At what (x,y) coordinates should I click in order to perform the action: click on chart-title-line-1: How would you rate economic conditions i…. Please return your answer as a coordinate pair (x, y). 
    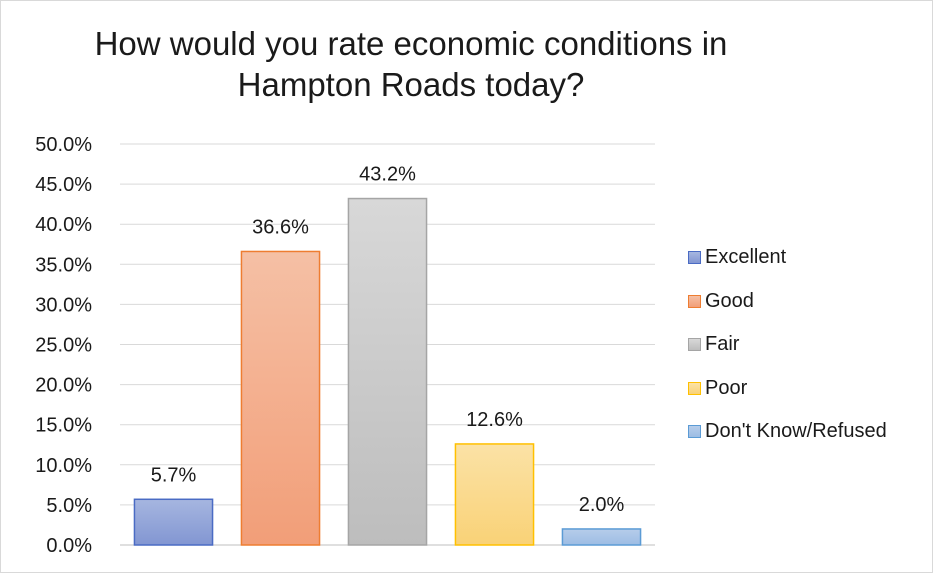
    Looking at the image, I should click on (411, 43).